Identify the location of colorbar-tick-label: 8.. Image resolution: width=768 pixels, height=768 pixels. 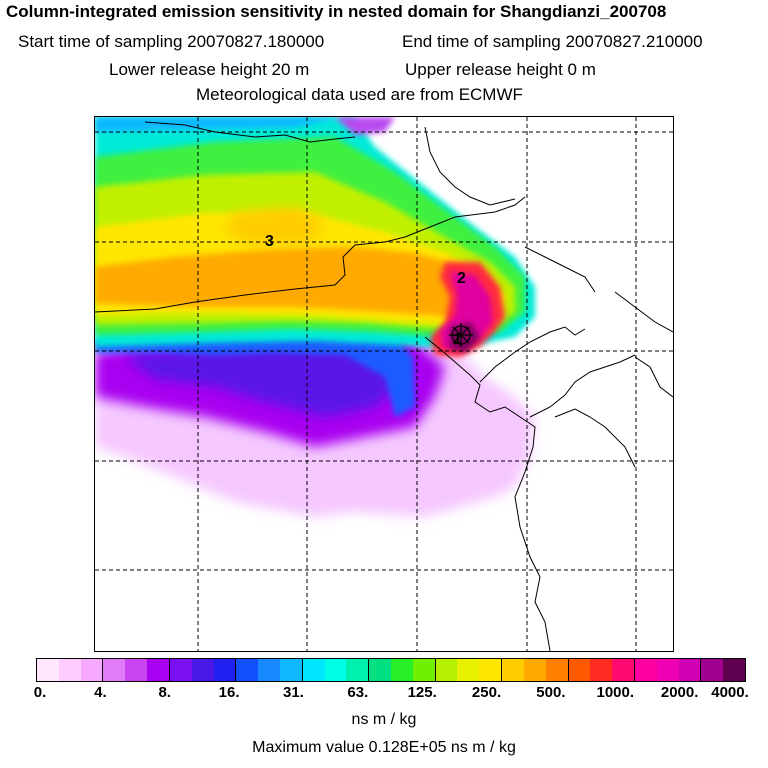
(164, 692).